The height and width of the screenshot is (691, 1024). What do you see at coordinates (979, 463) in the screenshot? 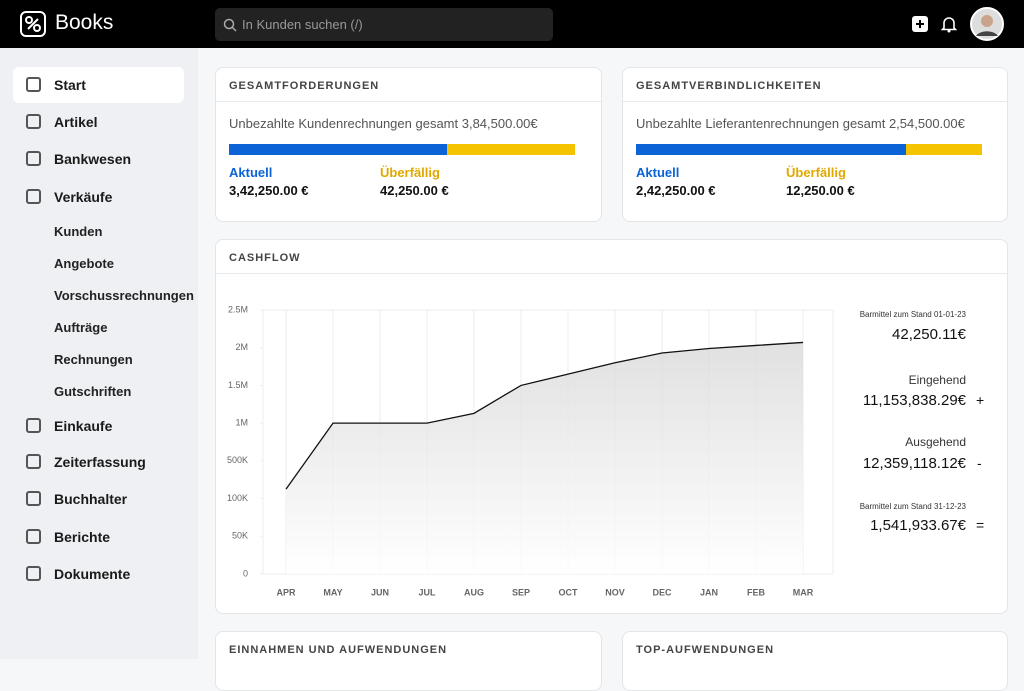
I see `stat-sign: -` at bounding box center [979, 463].